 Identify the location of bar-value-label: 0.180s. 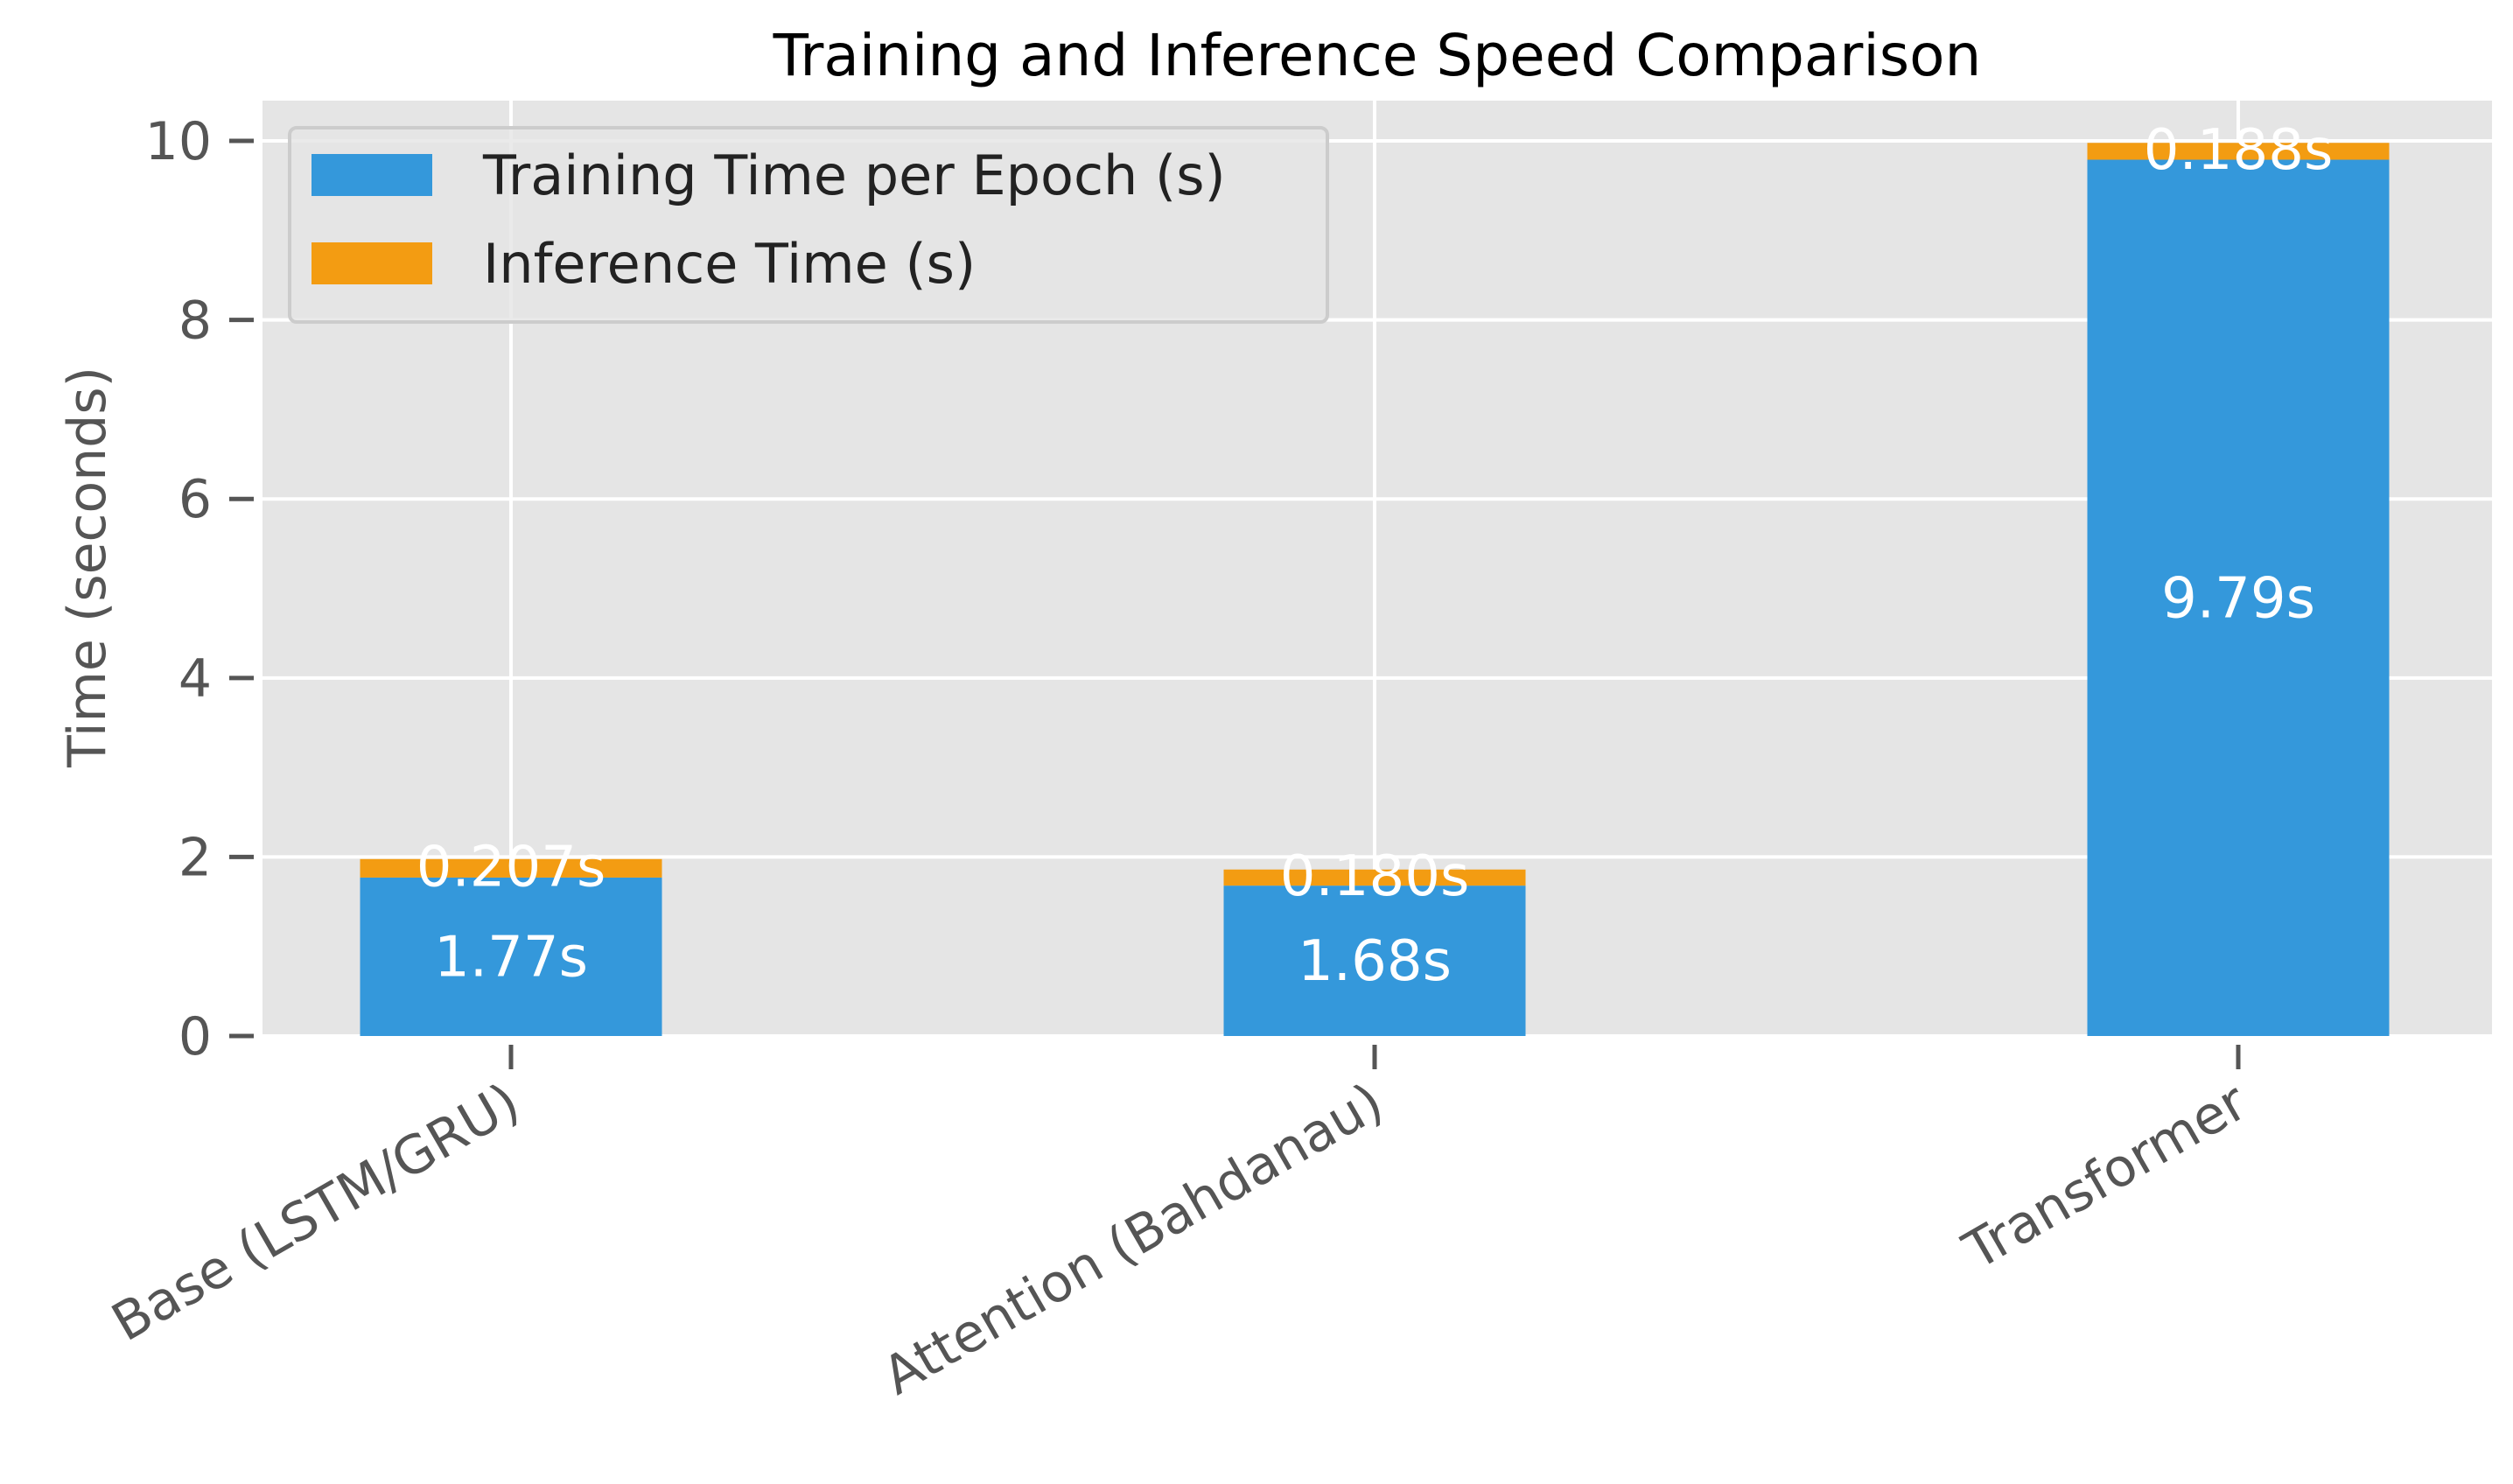
(1375, 876).